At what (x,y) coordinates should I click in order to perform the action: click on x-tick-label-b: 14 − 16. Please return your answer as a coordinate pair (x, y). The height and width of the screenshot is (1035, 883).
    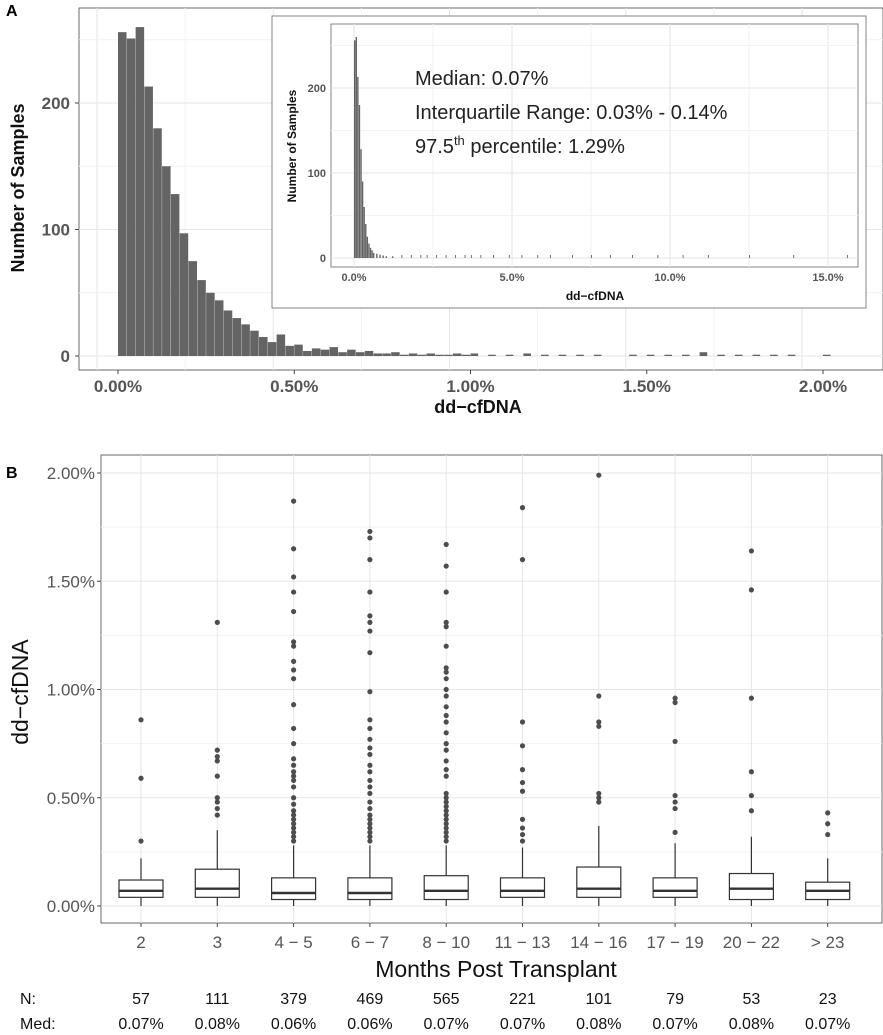
    Looking at the image, I should click on (598, 942).